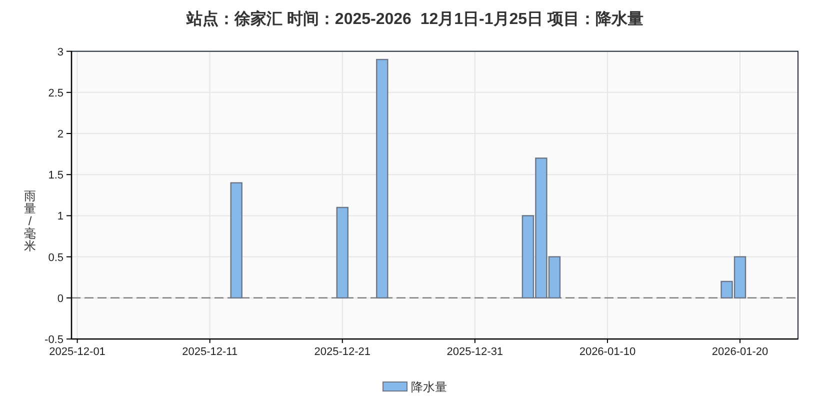 This screenshot has width=830, height=409. I want to click on y-axis-title: 雨量/毫米, so click(30, 221).